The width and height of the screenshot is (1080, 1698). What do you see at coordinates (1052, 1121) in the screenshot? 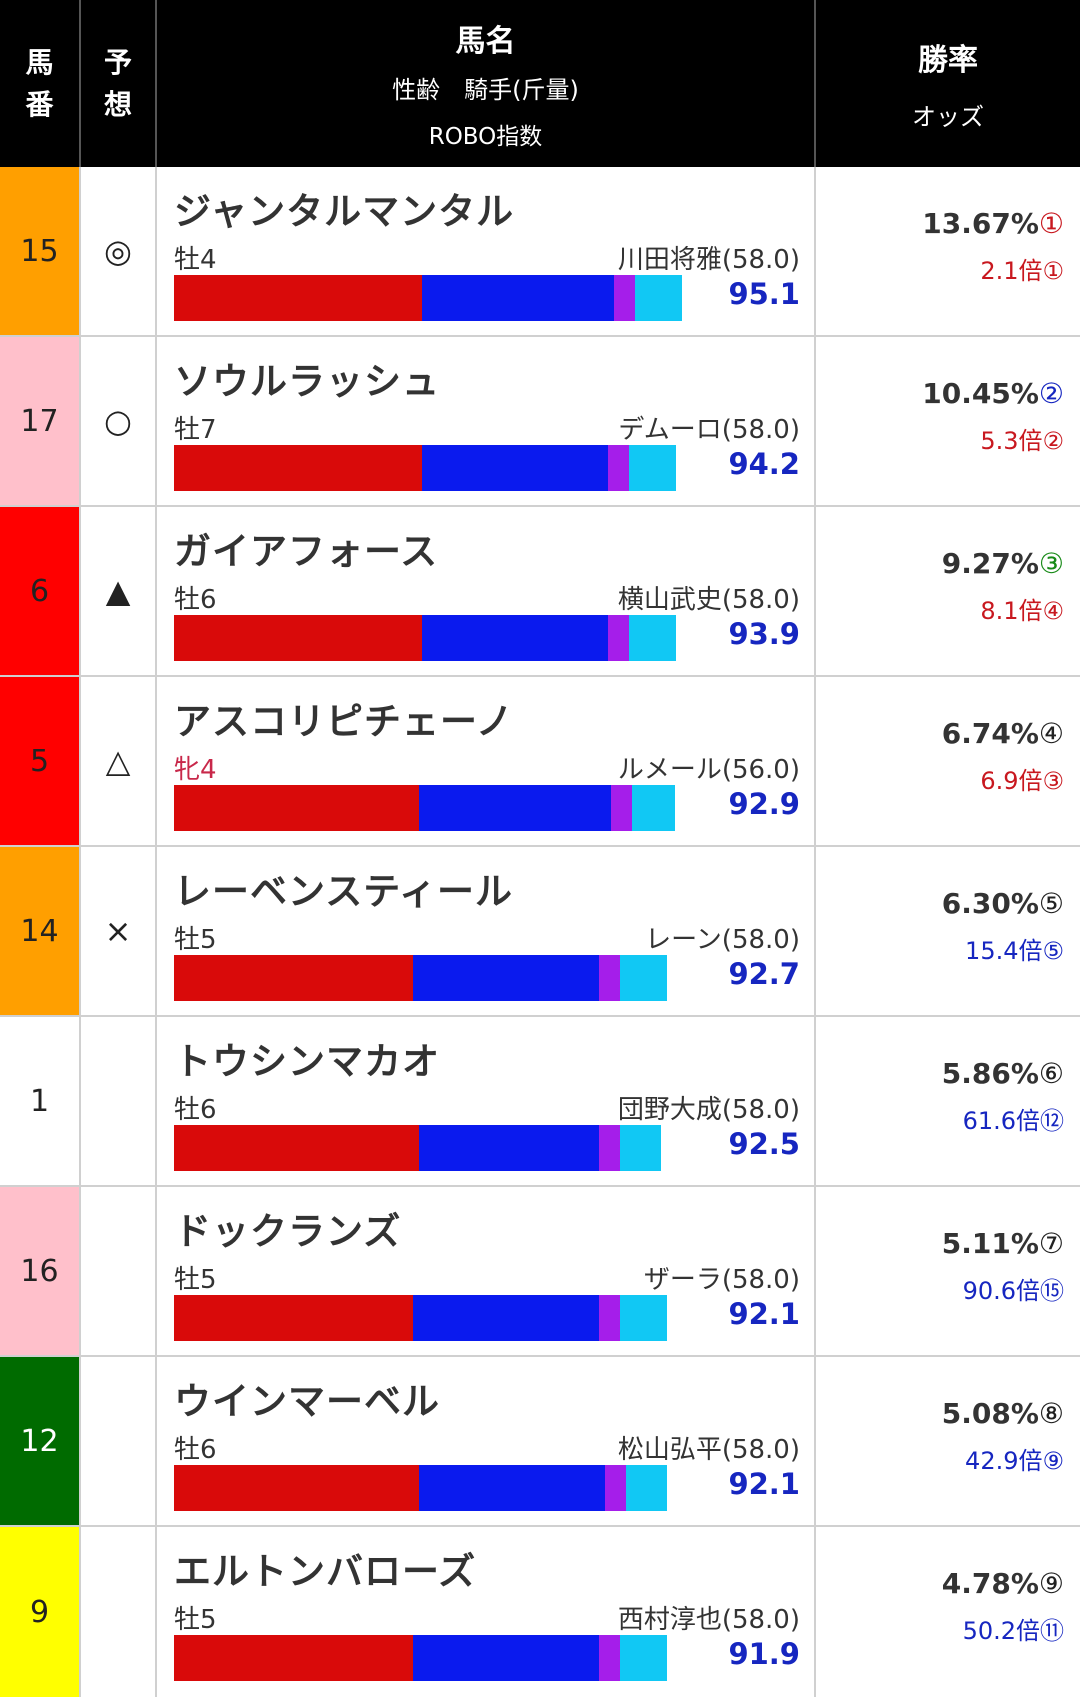
I see `odds-rank: ⑫` at bounding box center [1052, 1121].